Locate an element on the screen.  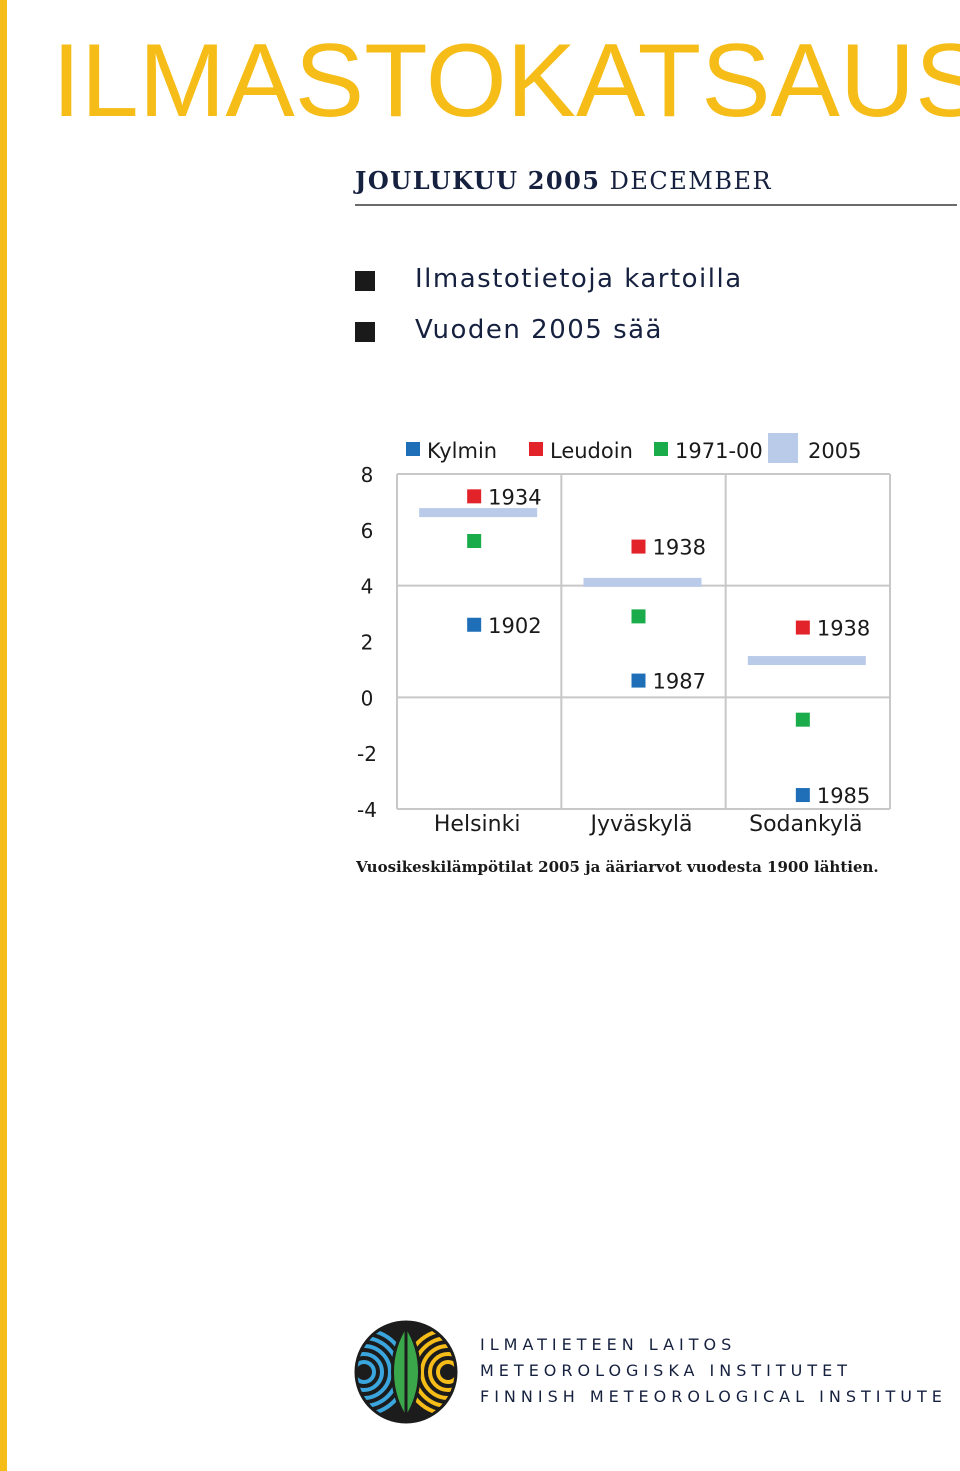
legend-label: 1971-00 is located at coordinates (719, 451).